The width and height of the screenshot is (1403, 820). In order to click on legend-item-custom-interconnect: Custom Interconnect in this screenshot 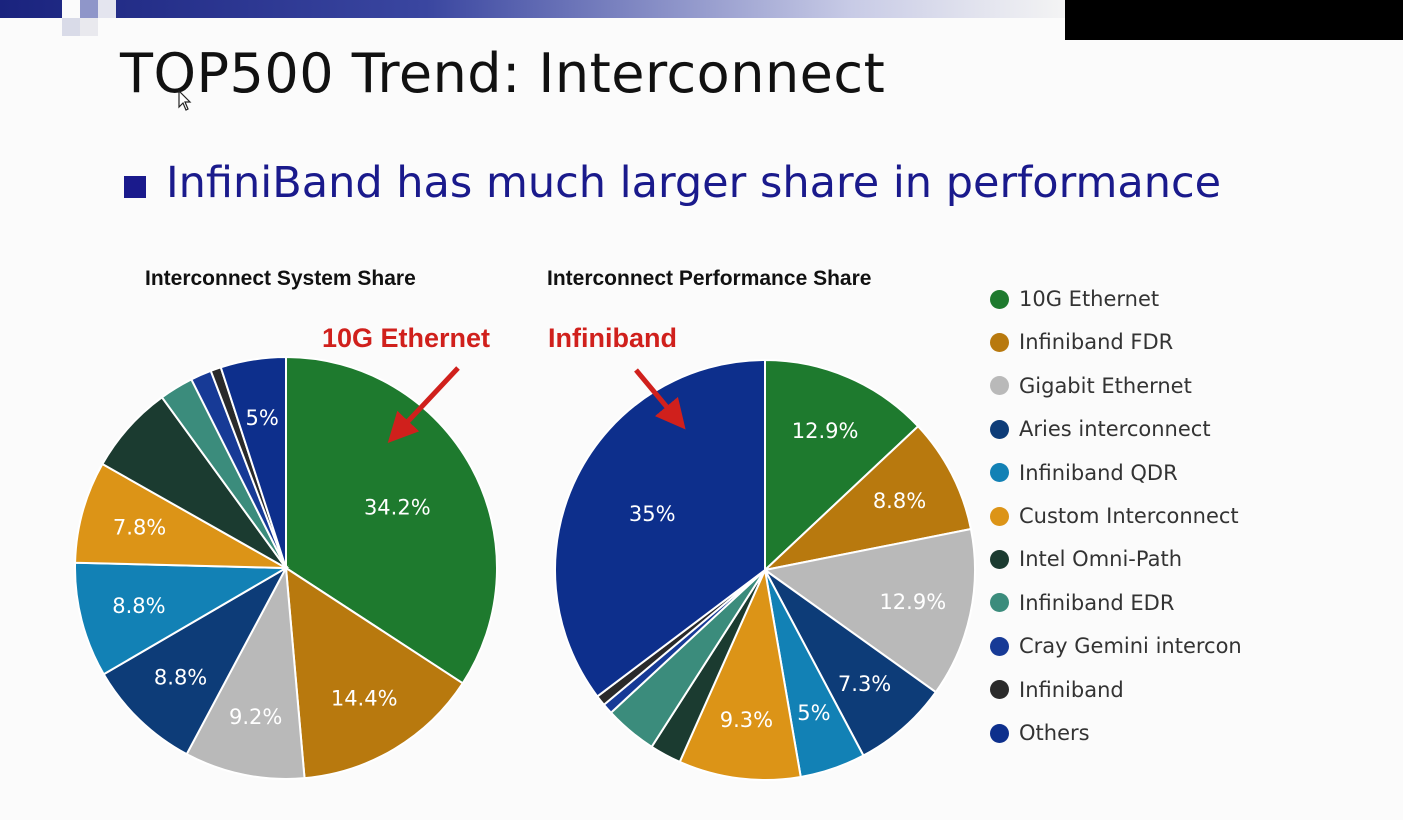, I will do `click(1115, 516)`.